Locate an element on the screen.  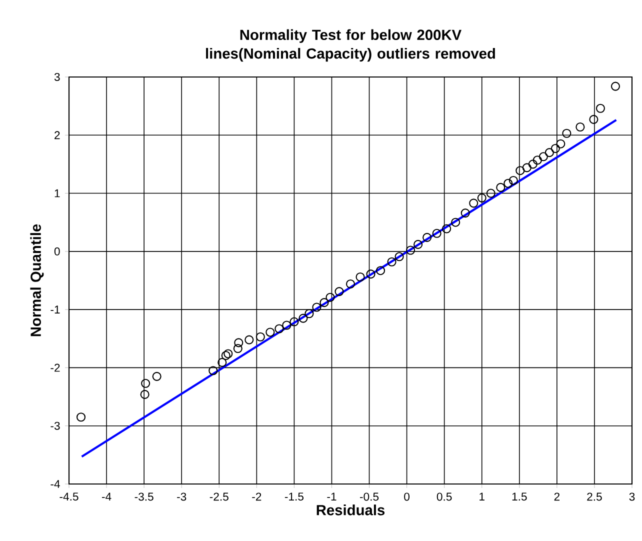
y-tick-label: 2 is located at coordinates (57, 135).